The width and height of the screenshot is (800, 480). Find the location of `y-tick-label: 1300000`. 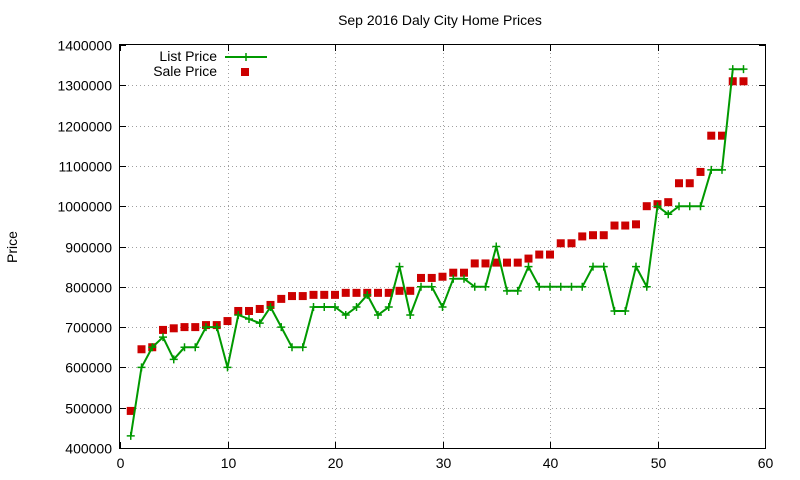

y-tick-label: 1300000 is located at coordinates (84, 86).